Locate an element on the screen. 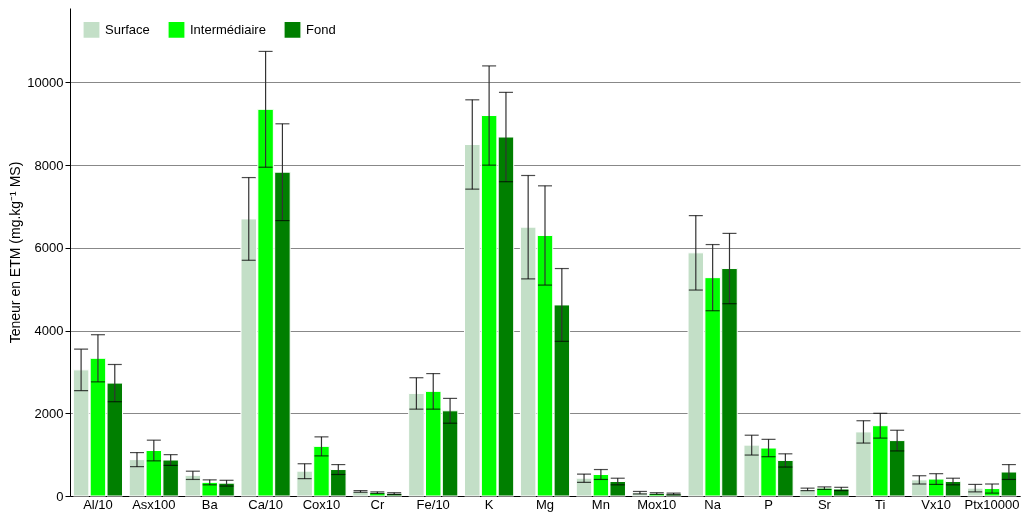 The image size is (1028, 519). x-tick-label: Mn is located at coordinates (600, 504).